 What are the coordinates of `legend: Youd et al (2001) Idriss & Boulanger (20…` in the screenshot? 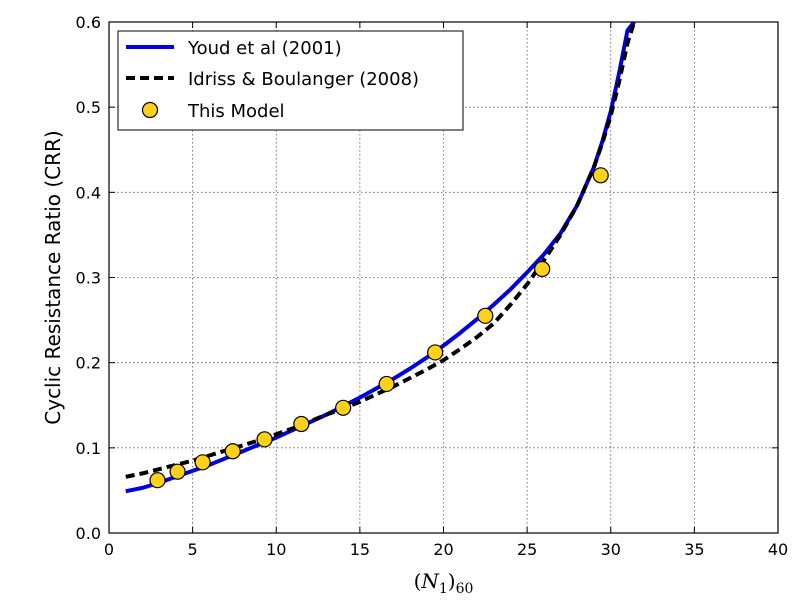 It's located at (290, 80).